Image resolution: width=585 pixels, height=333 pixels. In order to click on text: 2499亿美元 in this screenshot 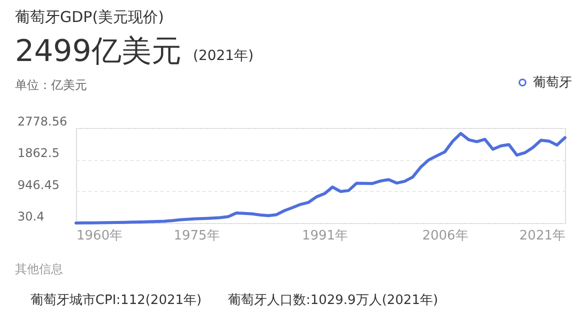, I will do `click(98, 51)`.